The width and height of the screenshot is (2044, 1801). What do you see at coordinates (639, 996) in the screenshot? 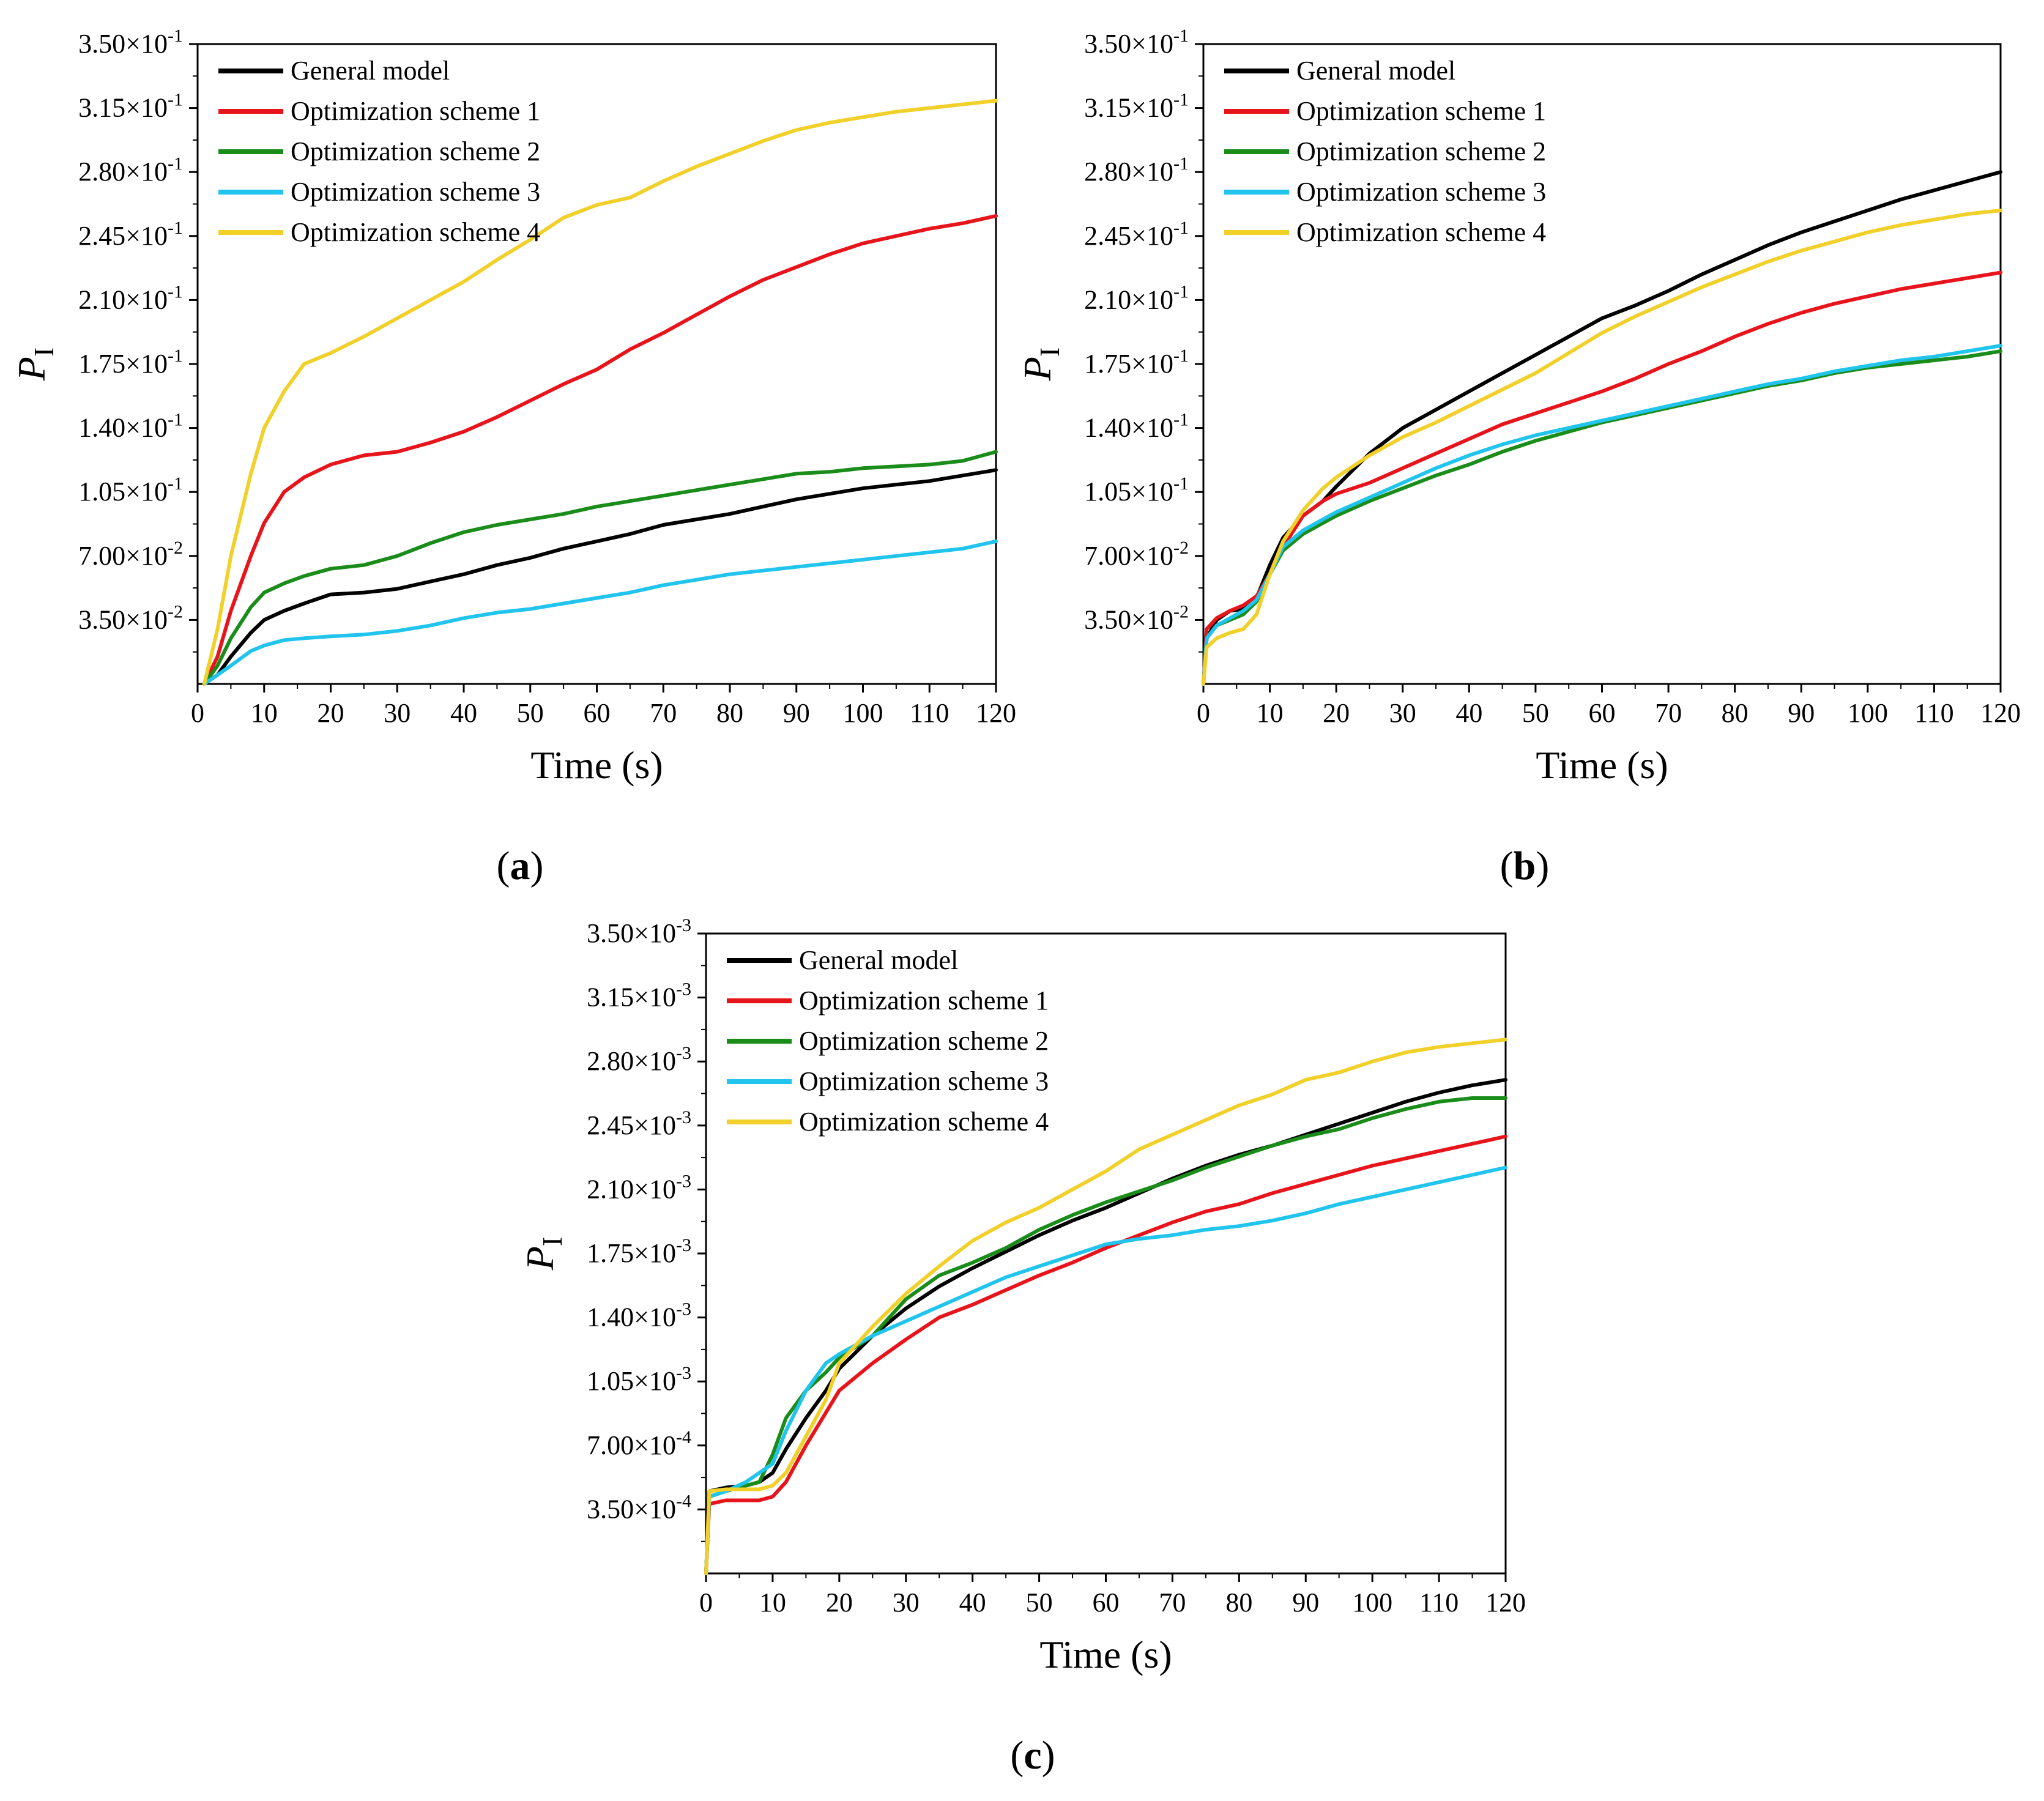
I see `y-tick-label: 3.15×10⁻³` at bounding box center [639, 996].